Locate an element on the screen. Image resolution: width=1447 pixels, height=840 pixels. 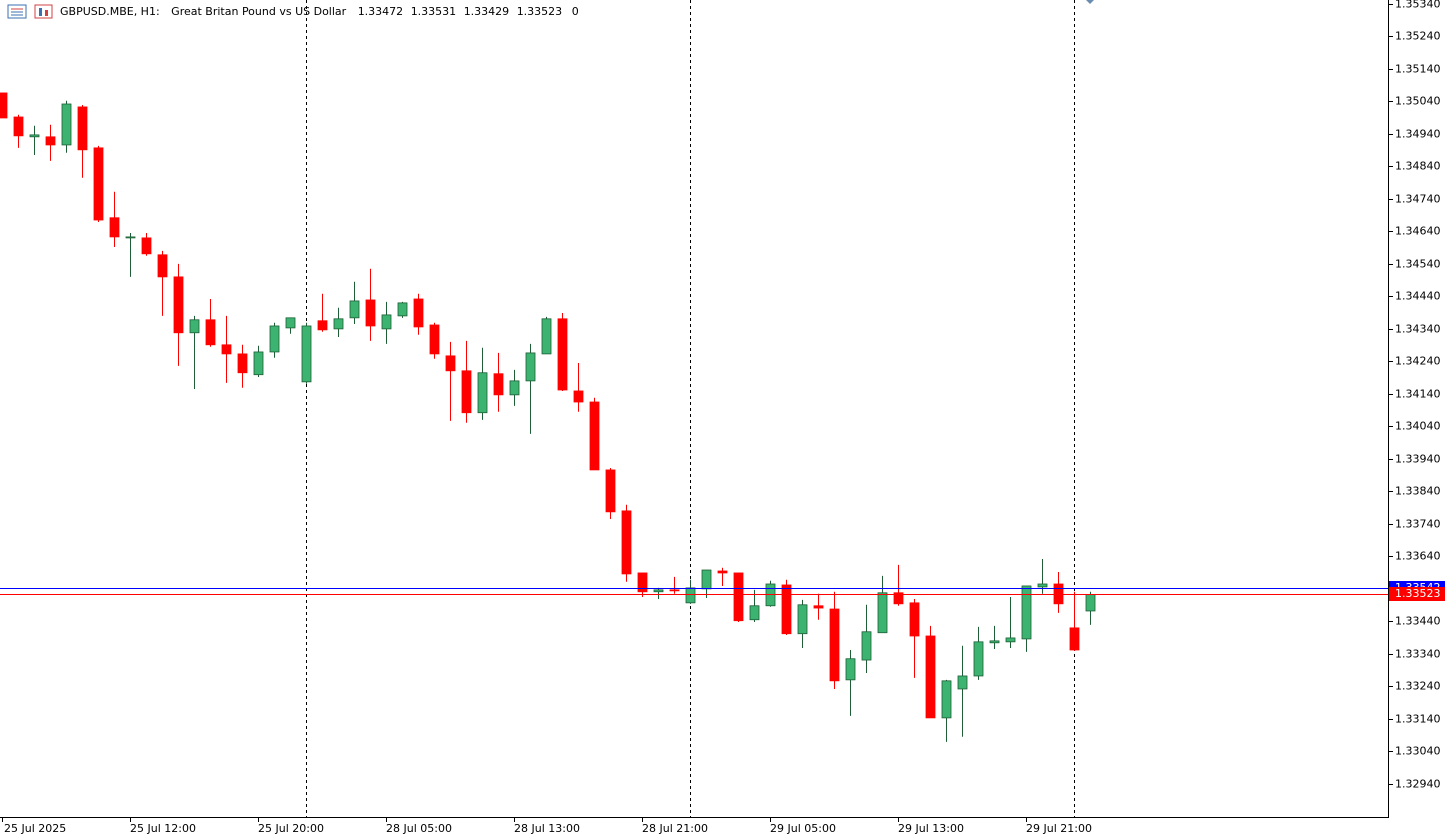
price-label: 1.33523 is located at coordinates (1418, 593).